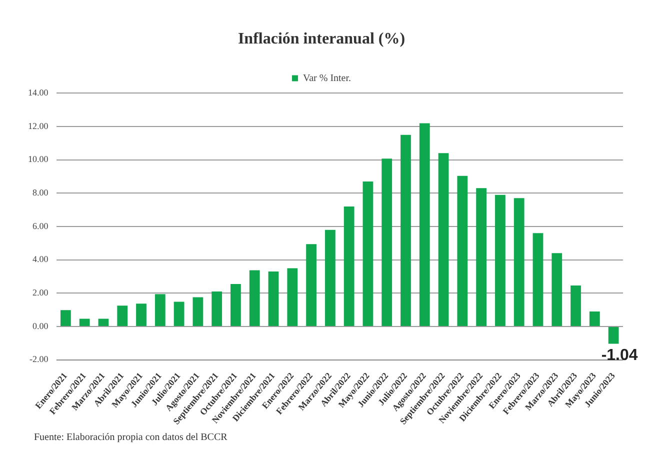 The height and width of the screenshot is (453, 663). What do you see at coordinates (38, 125) in the screenshot?
I see `y-tick-label: 12.00` at bounding box center [38, 125].